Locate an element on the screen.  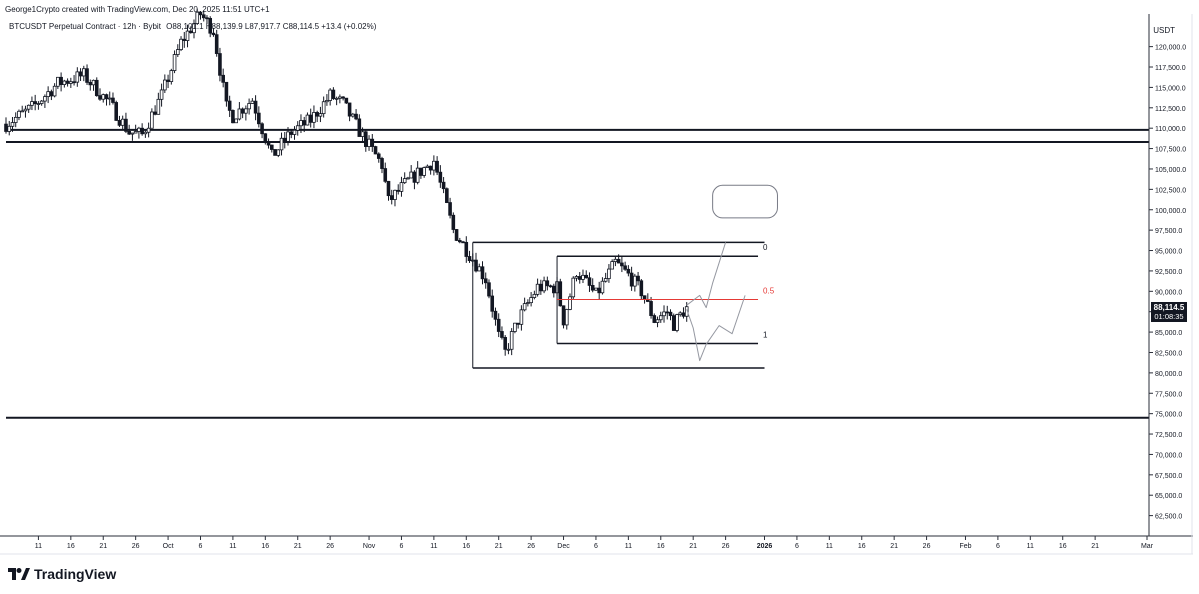
bar-countdown: 01:08:35 is located at coordinates (1169, 316).